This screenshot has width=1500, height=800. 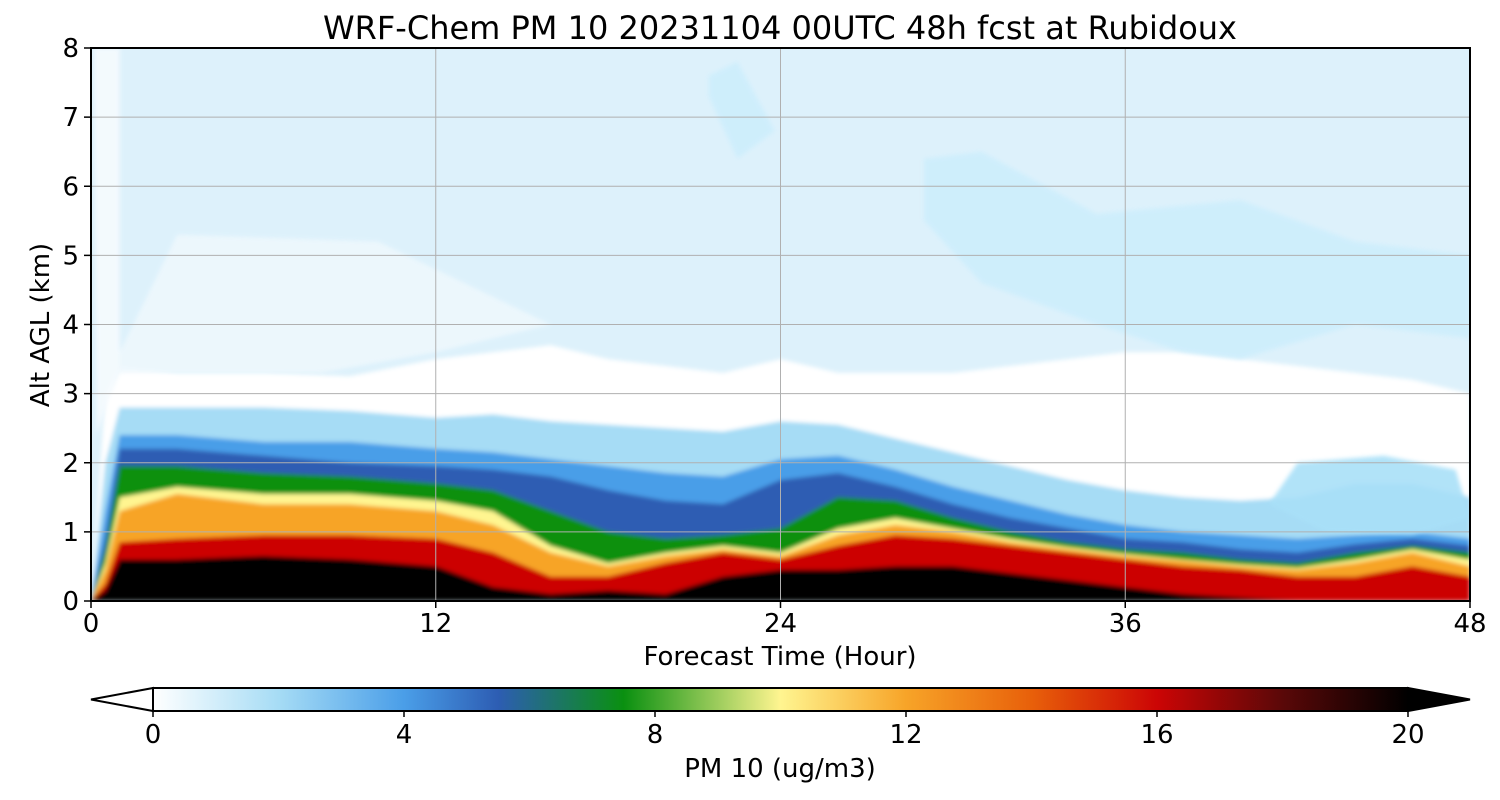 What do you see at coordinates (70, 49) in the screenshot?
I see `y-tick-label: 8` at bounding box center [70, 49].